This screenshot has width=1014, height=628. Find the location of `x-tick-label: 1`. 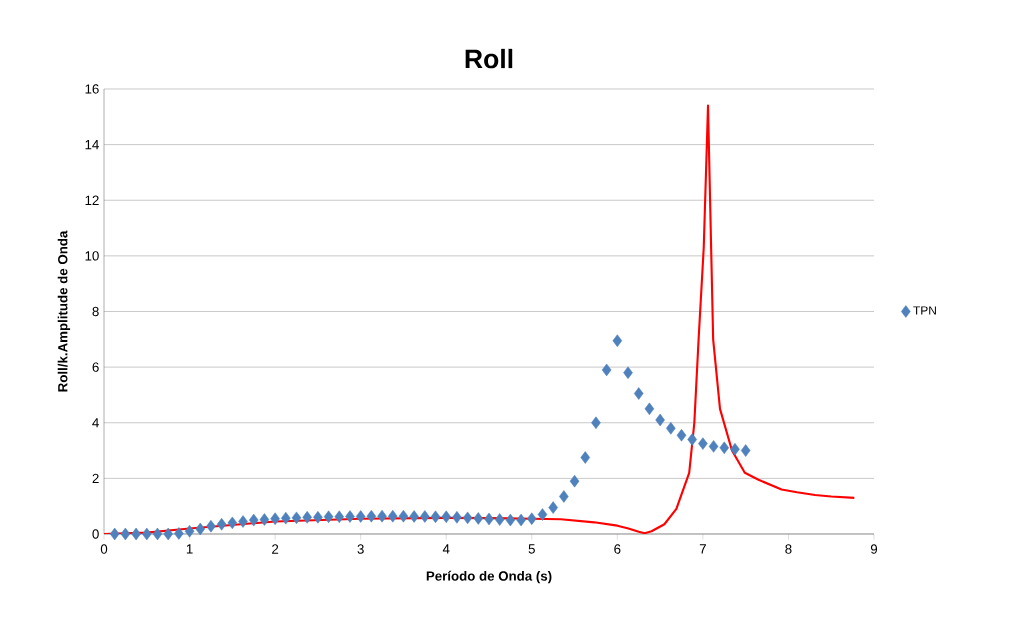

x-tick-label: 1 is located at coordinates (189, 549).